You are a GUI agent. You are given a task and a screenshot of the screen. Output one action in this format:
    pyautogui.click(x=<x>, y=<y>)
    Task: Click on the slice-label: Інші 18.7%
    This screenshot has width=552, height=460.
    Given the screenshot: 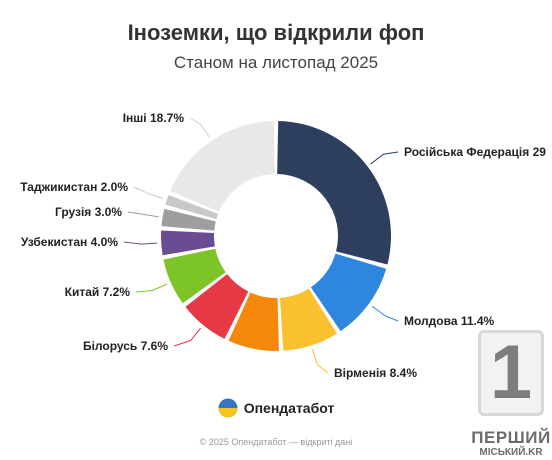 What is the action you would take?
    pyautogui.click(x=154, y=118)
    